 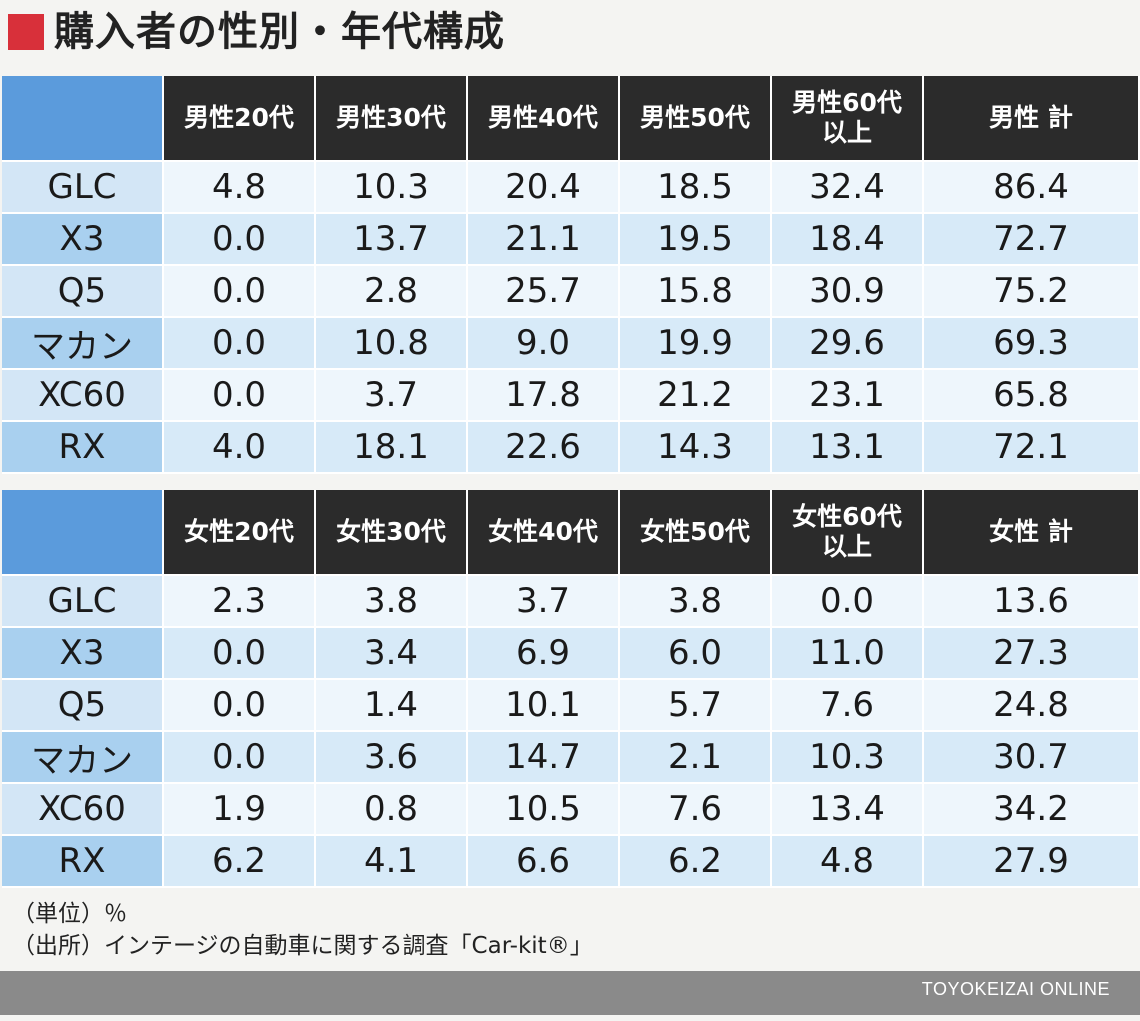 I want to click on table-row: RX 4.0 18.1 22.6 14.3 13.1 72.1, so click(x=571, y=448).